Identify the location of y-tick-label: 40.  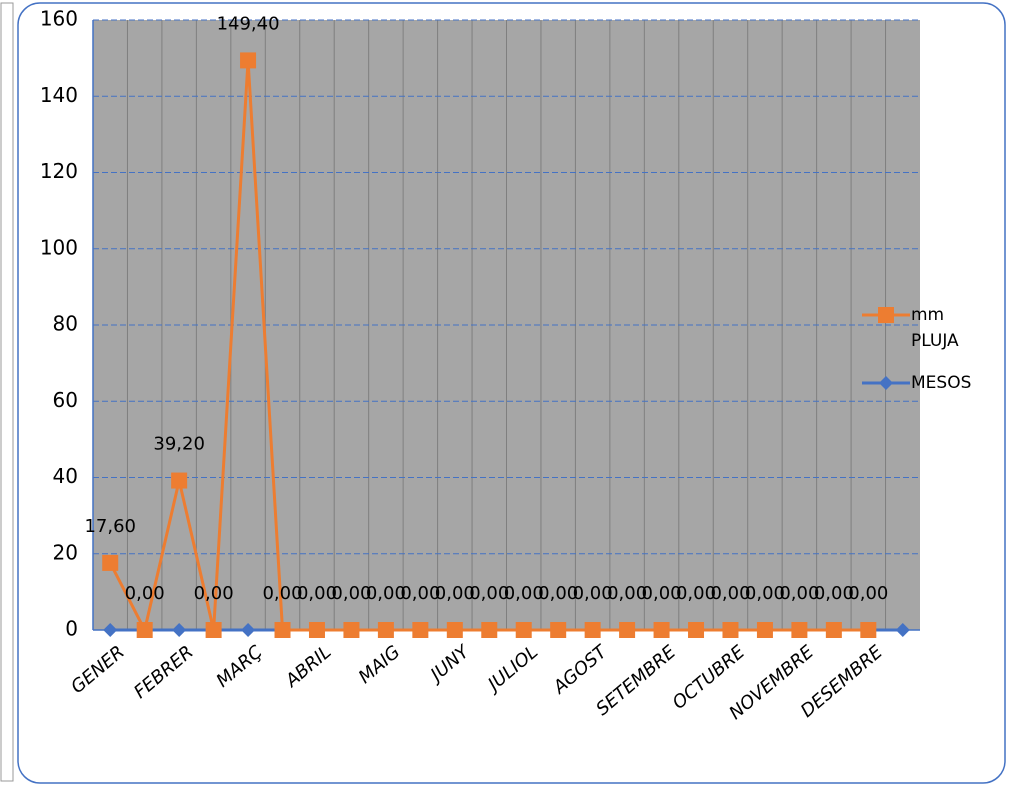
(65, 476).